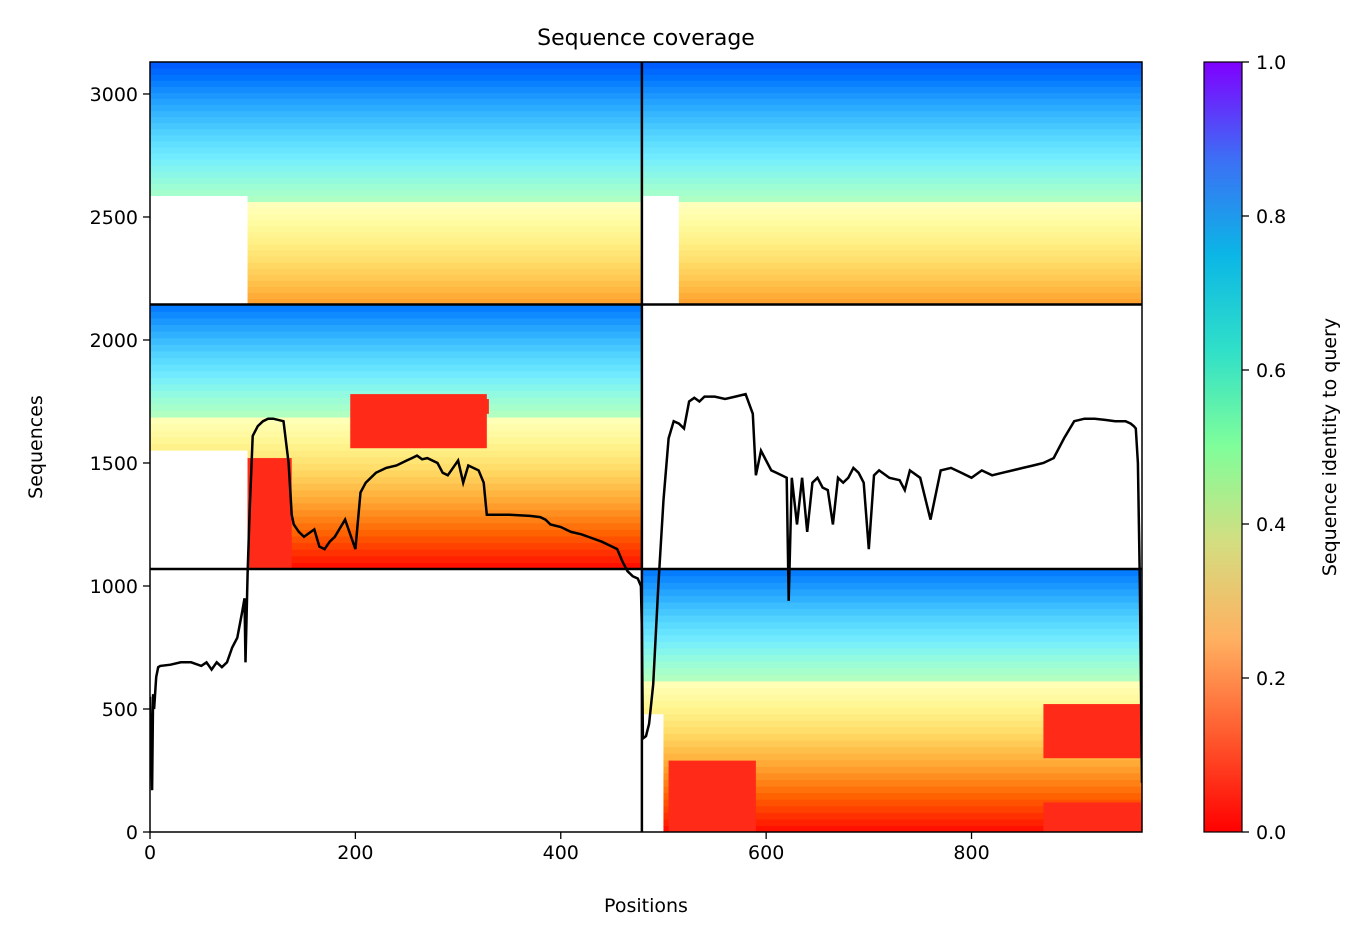  Describe the element at coordinates (1330, 447) in the screenshot. I see `colorbar-label: Sequence identity to query` at that location.